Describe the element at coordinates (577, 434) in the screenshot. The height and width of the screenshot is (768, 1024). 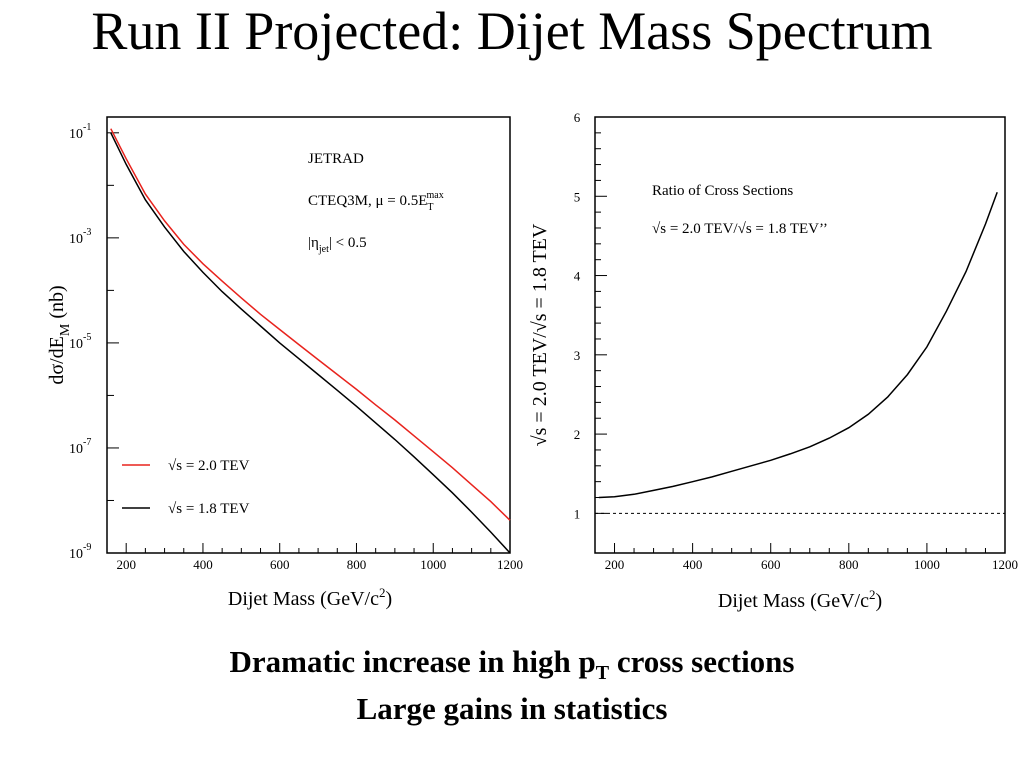
I see `right-y-tick-label: 2` at that location.